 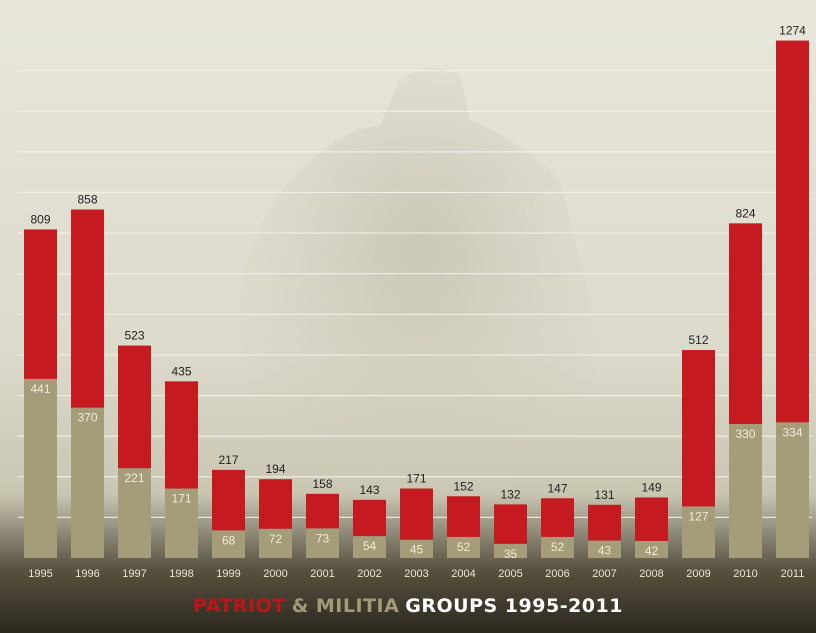 I want to click on bar-militia-1996, so click(x=87, y=482).